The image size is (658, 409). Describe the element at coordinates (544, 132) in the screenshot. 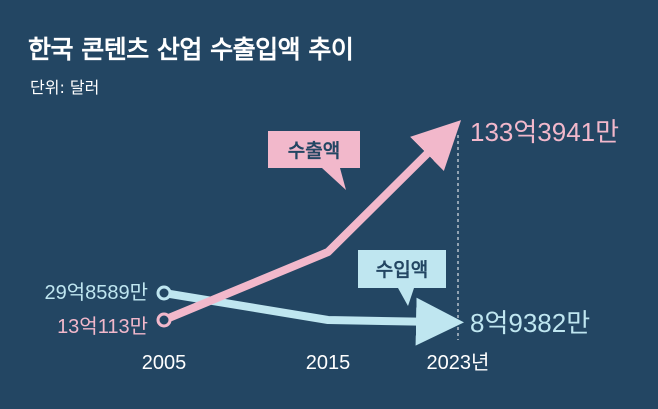

I see `label-export-end: 133억3941만` at that location.